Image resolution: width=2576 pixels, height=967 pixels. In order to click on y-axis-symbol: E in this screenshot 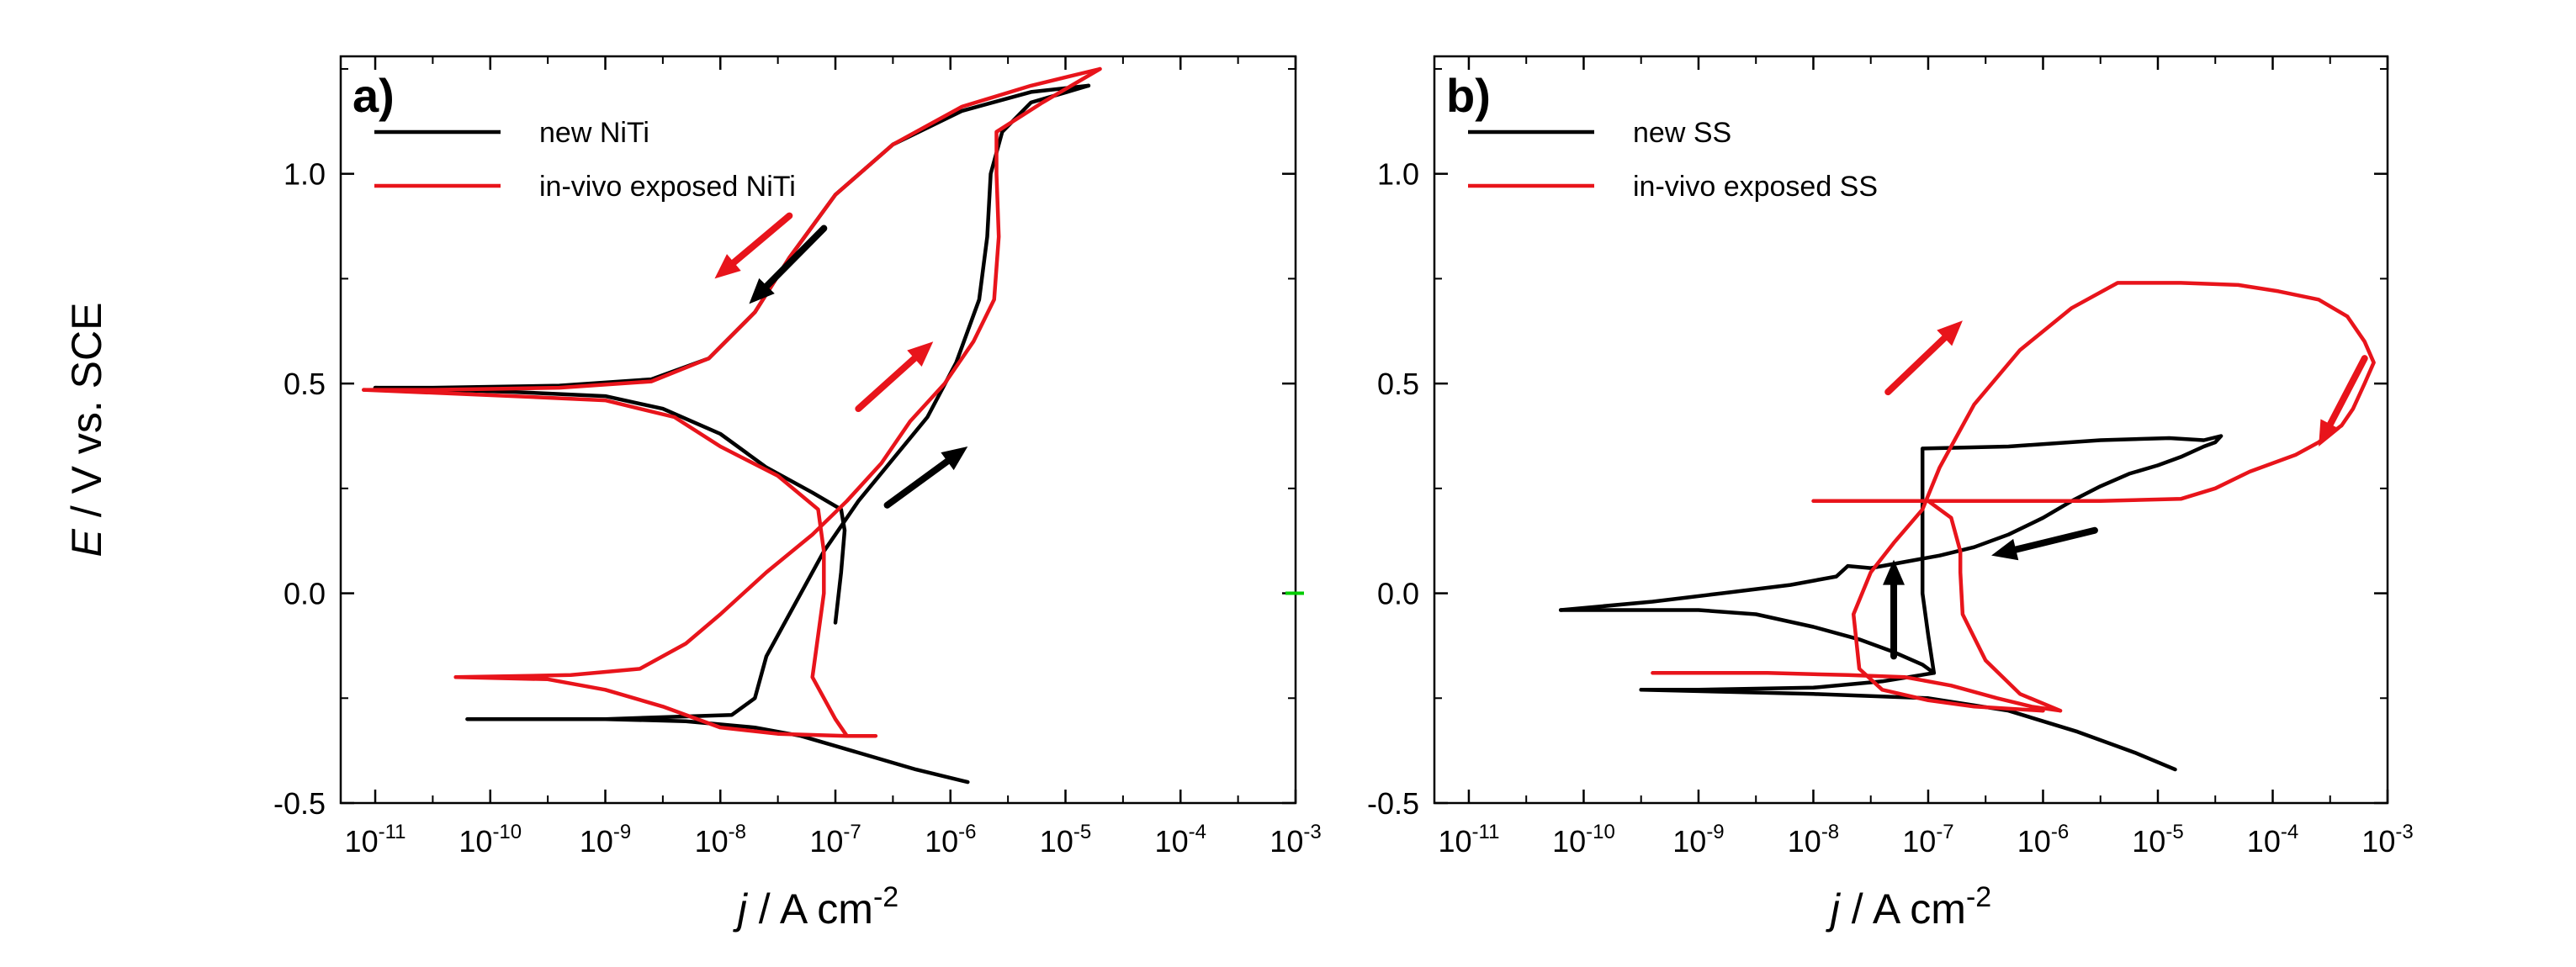, I will do `click(86, 542)`.